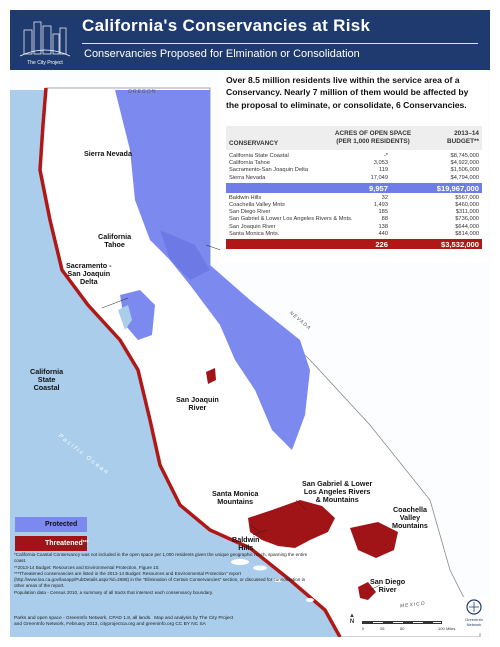  What do you see at coordinates (61, 524) in the screenshot?
I see `legend-protected-label: Protected` at bounding box center [61, 524].